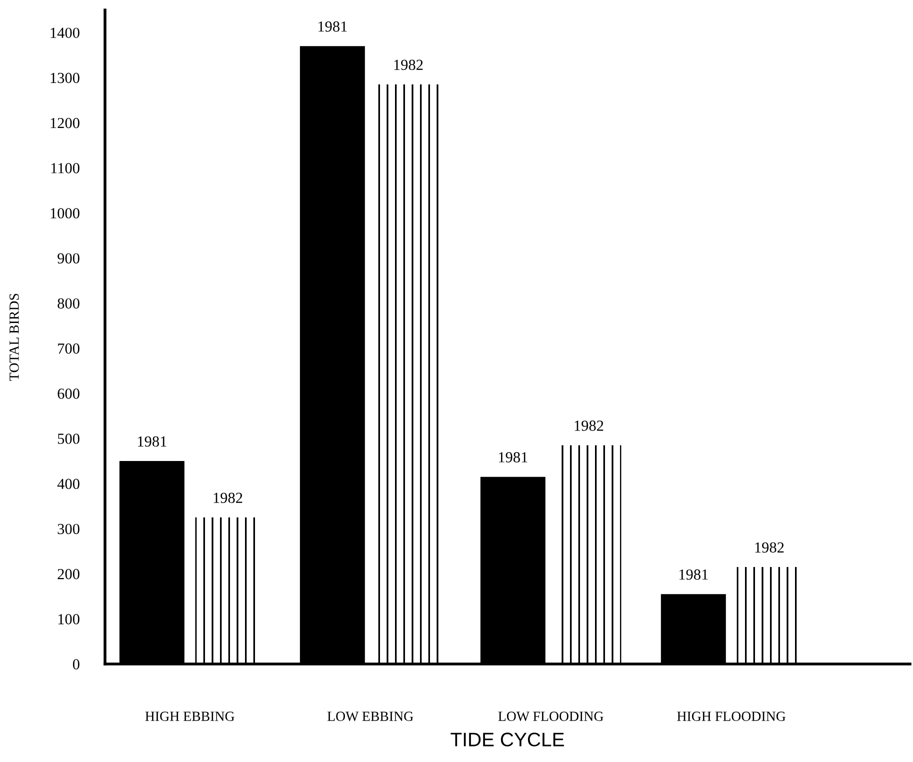 This screenshot has height=762, width=913. I want to click on y-tick-label: 200, so click(69, 574).